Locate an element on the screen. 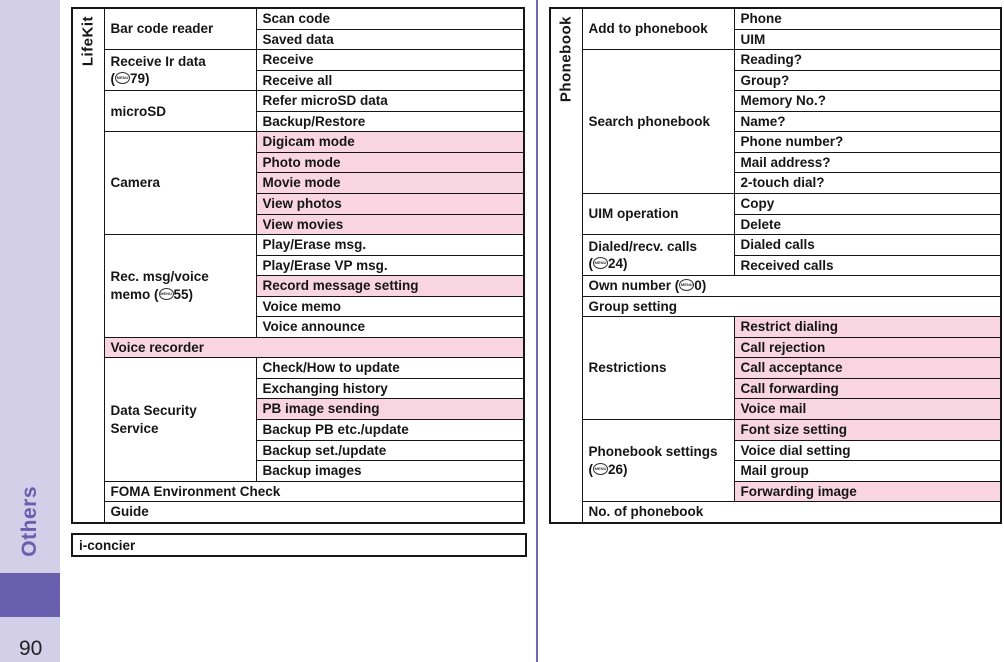 This screenshot has width=1004, height=662. menu-category-cell: Search phonebook is located at coordinates (658, 121).